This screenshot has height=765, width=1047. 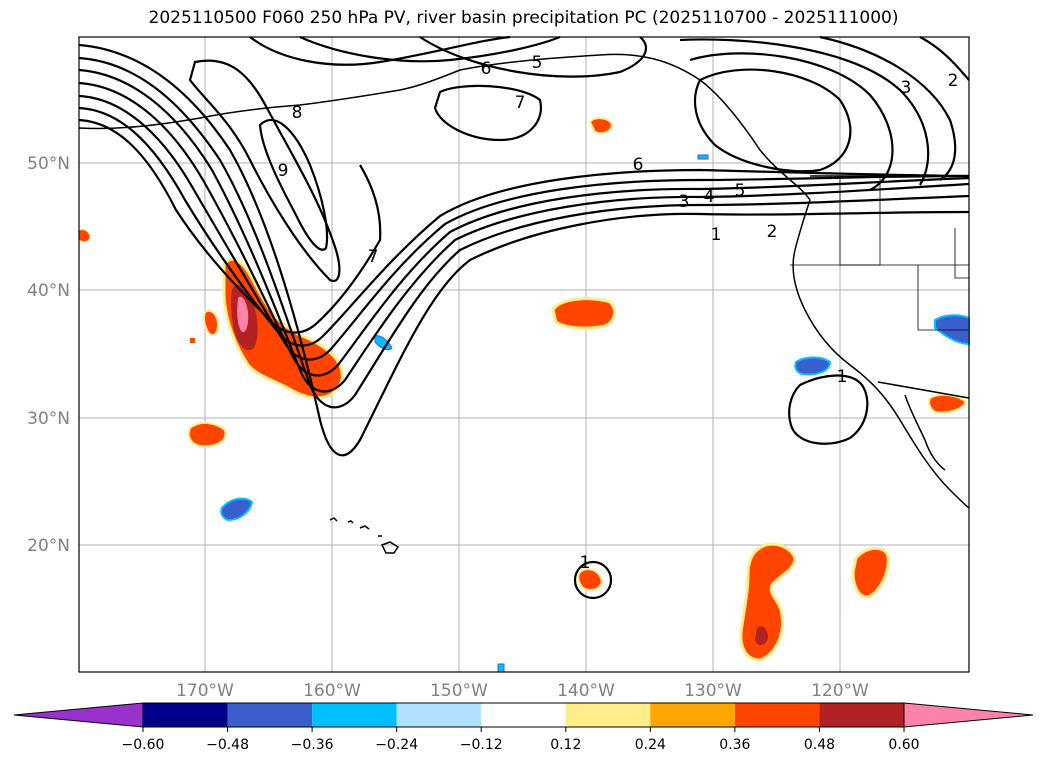 I want to click on colorbar-tick-label: −0.24, so click(x=396, y=745).